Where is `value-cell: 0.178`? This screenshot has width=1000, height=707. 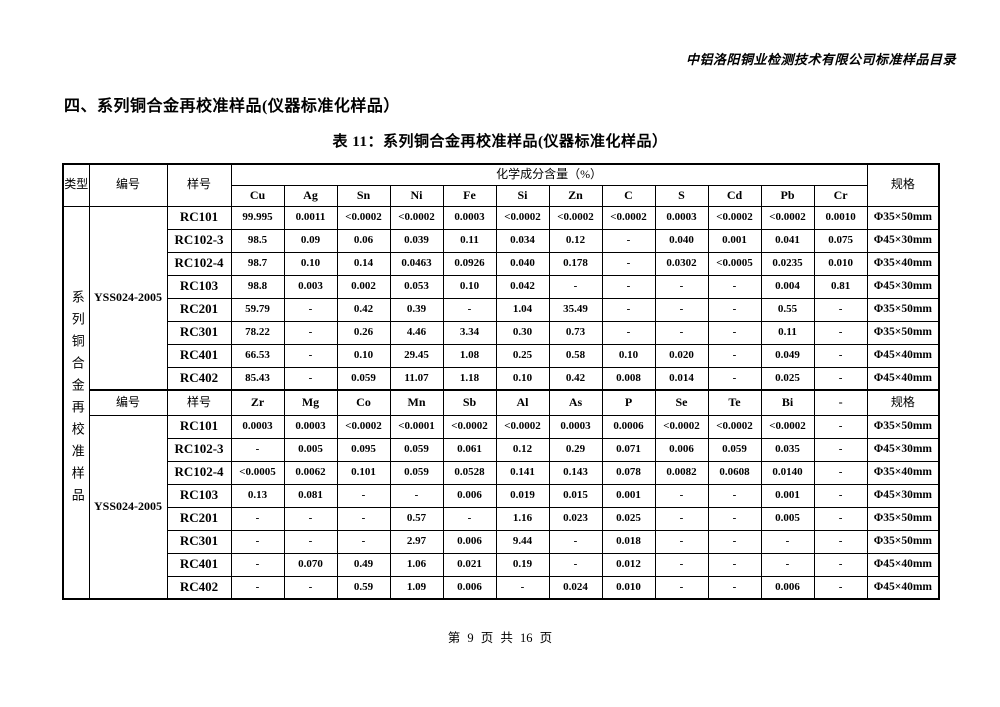 value-cell: 0.178 is located at coordinates (575, 263).